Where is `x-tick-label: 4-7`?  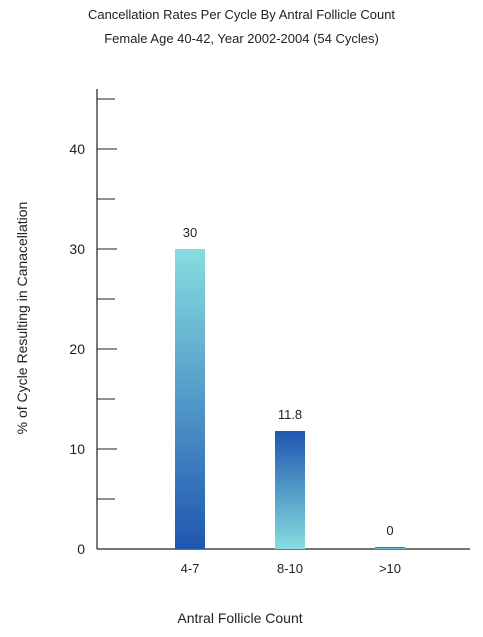 x-tick-label: 4-7 is located at coordinates (190, 568).